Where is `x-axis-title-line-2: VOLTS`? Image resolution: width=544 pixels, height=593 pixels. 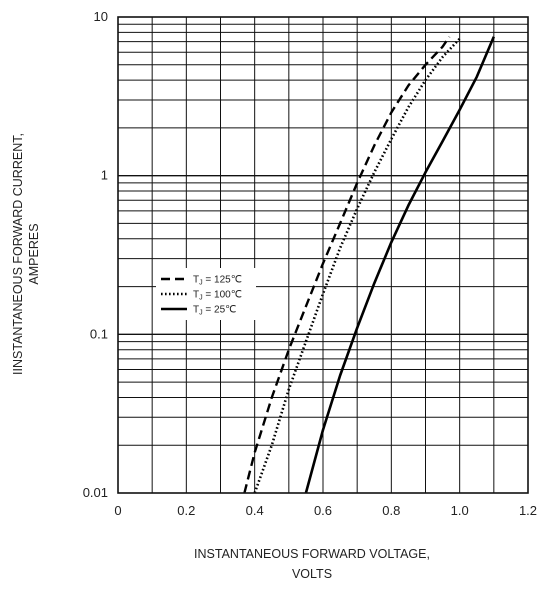
x-axis-title-line-2: VOLTS is located at coordinates (312, 574).